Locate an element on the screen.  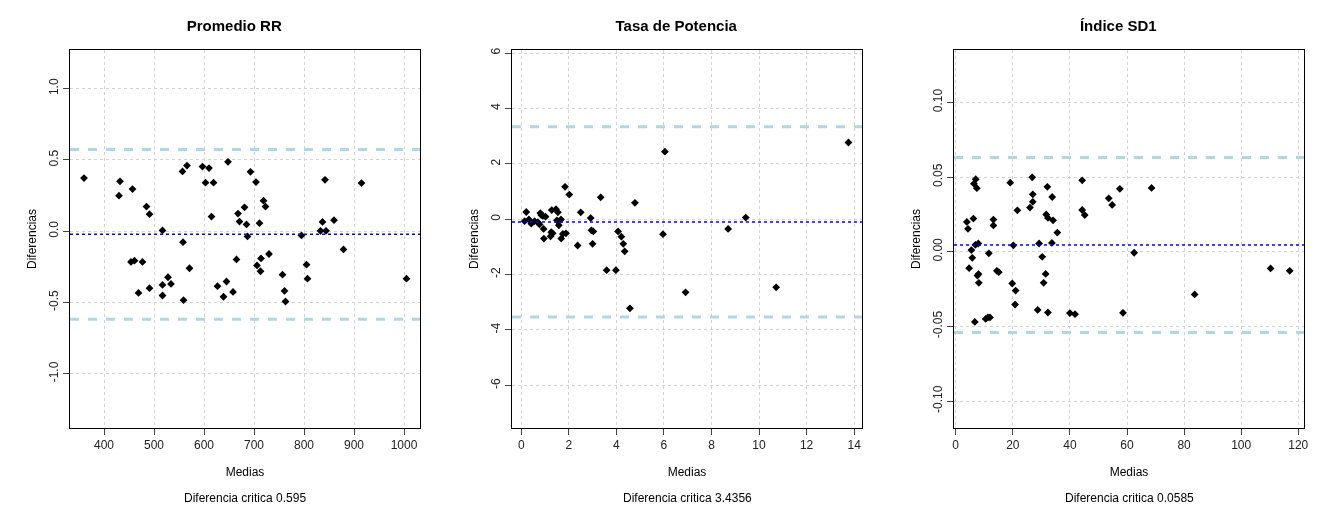
x-tick-label: 120 is located at coordinates (1298, 445).